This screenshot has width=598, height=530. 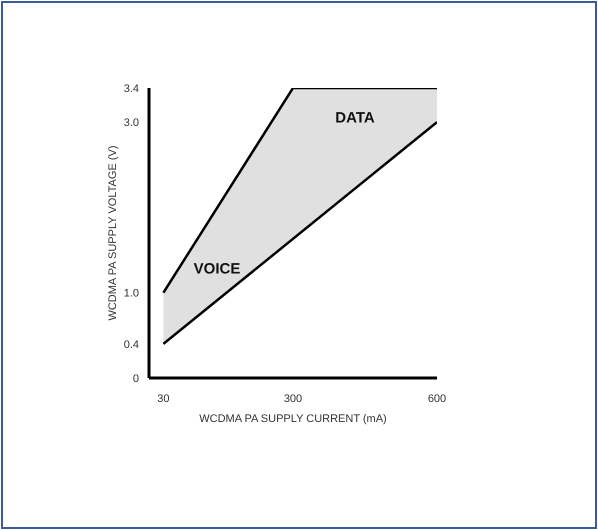 I want to click on x-tick-label: 30, so click(x=163, y=398).